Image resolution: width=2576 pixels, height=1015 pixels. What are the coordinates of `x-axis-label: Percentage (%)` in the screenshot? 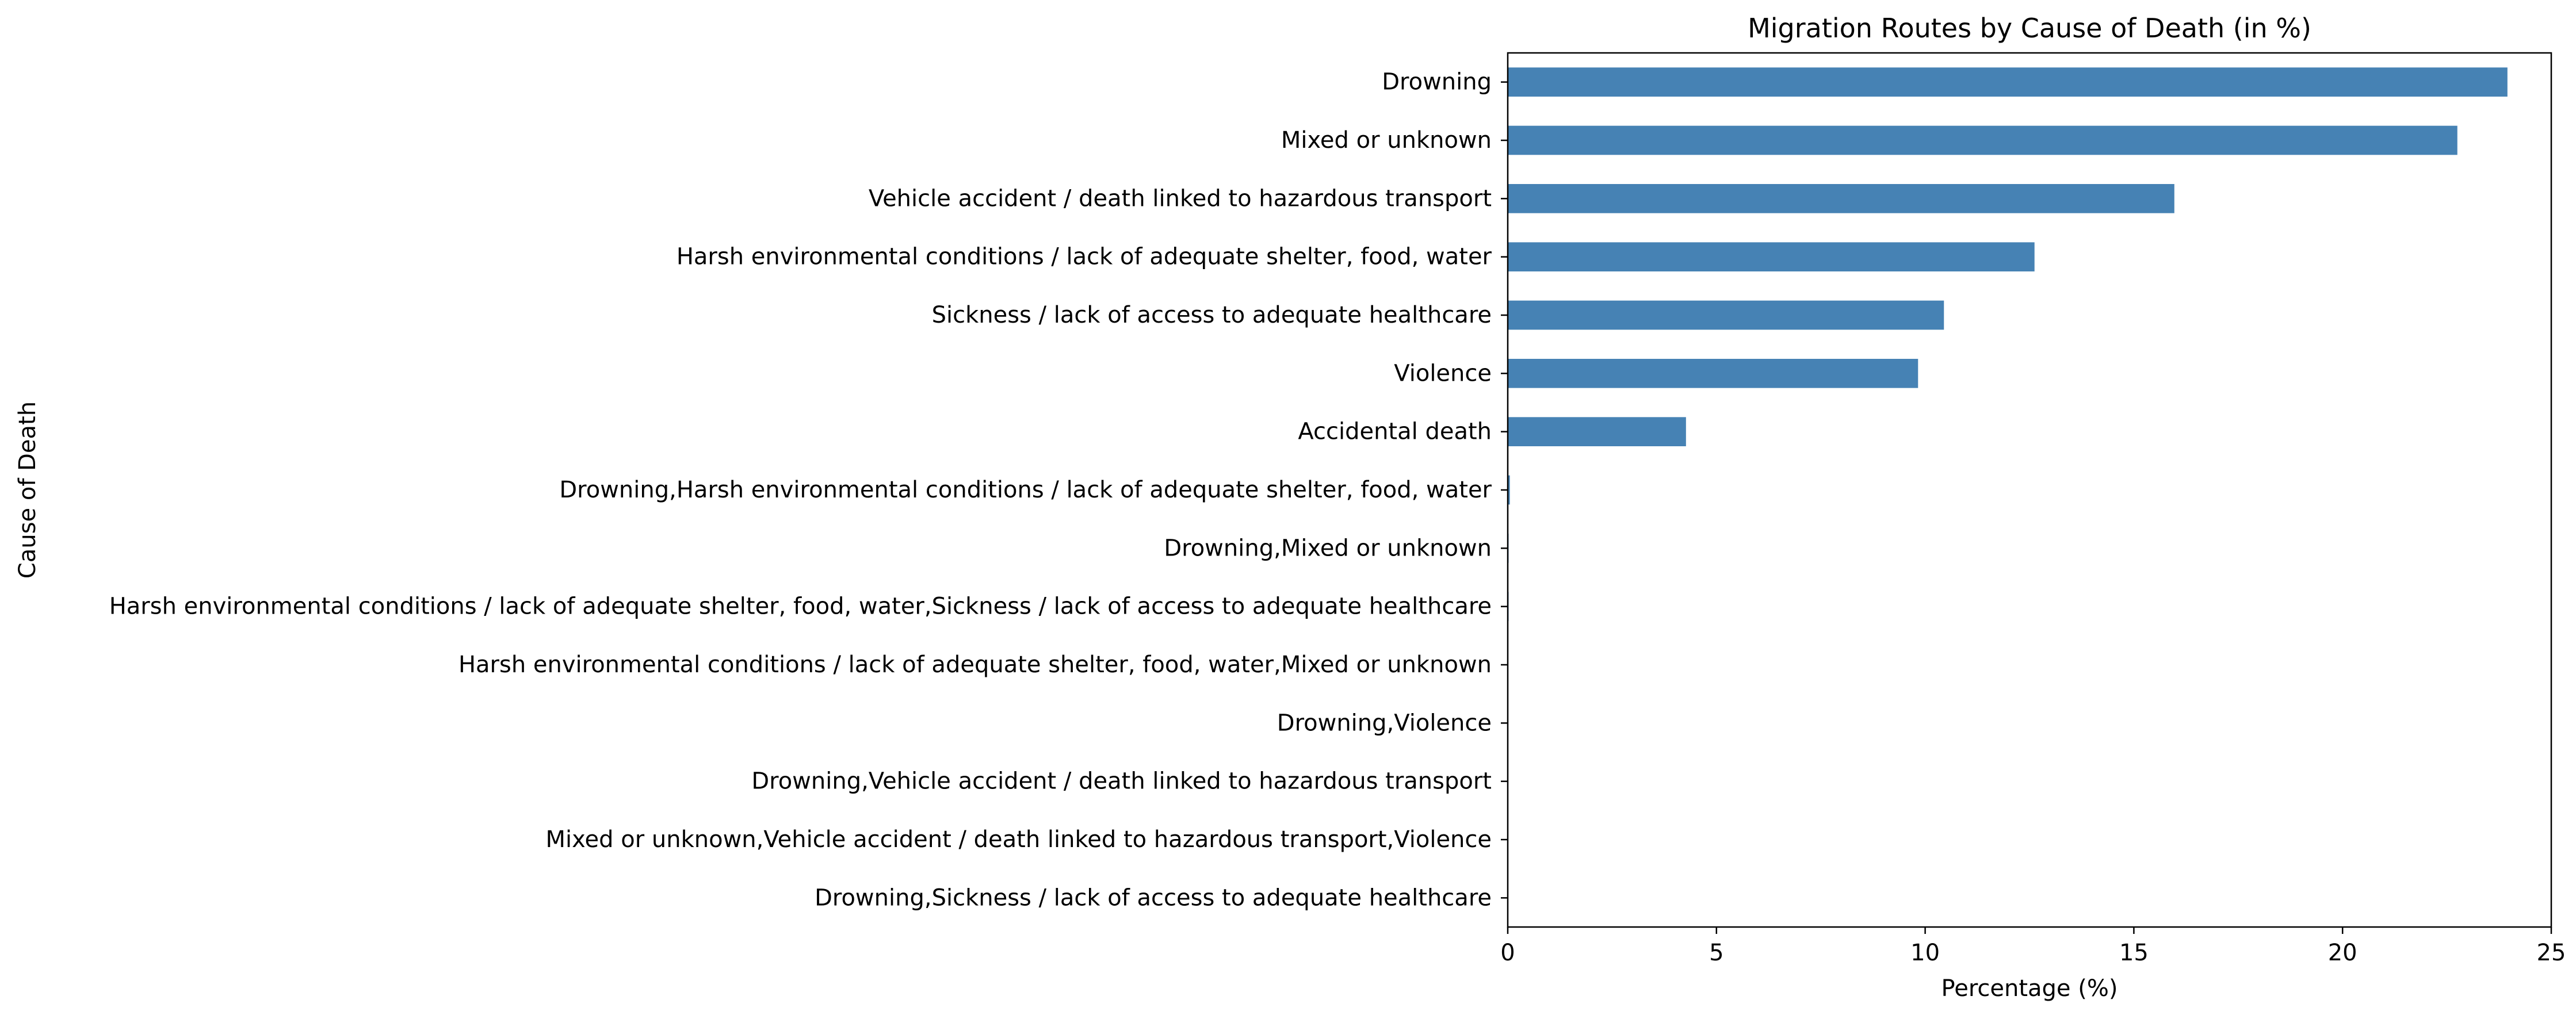 It's located at (2029, 989).